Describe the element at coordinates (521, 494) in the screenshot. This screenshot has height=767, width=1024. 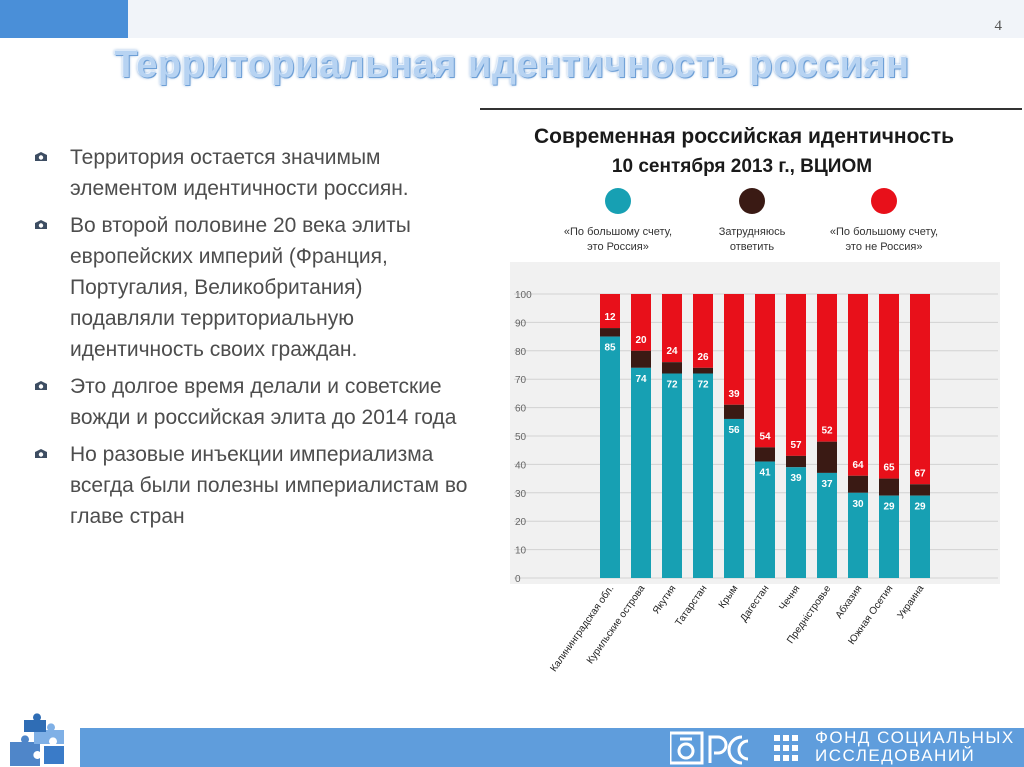
I see `y-tick-label: 30` at that location.